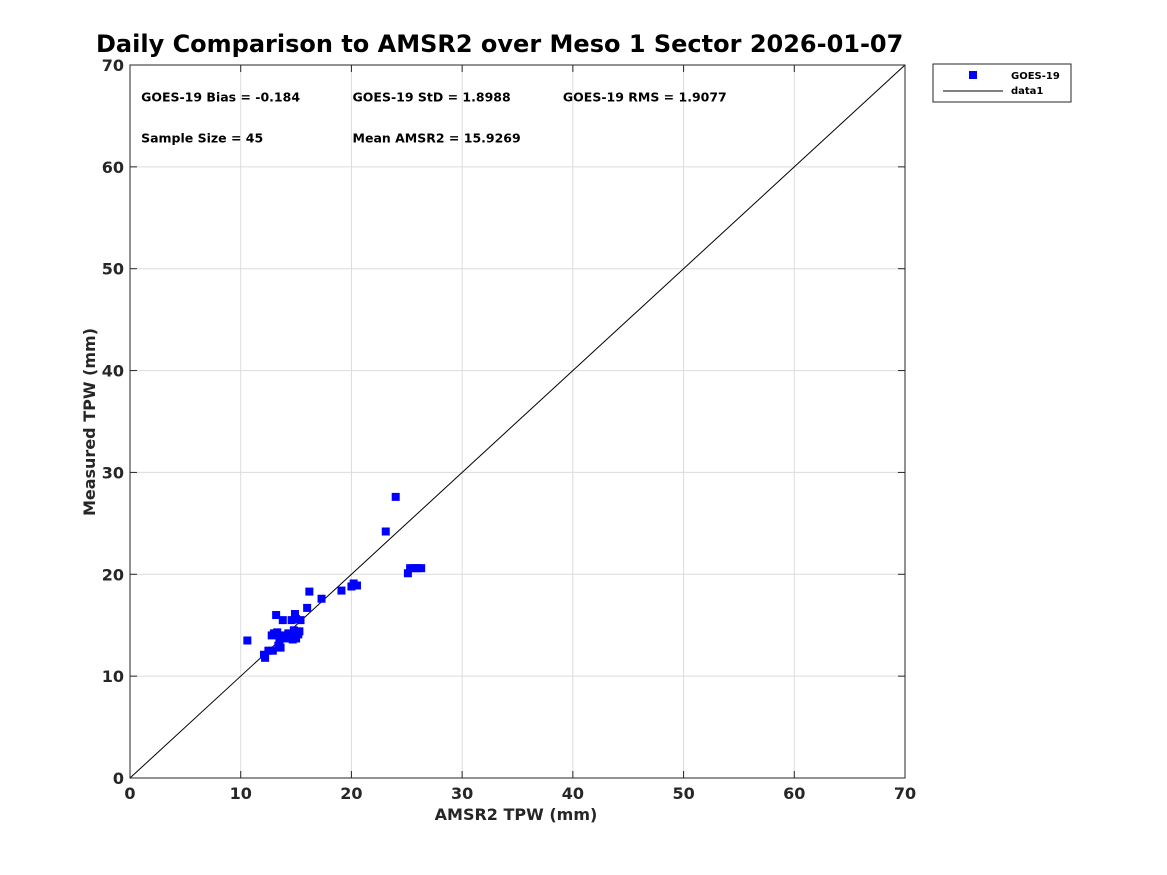 The image size is (1167, 875). Describe the element at coordinates (113, 65) in the screenshot. I see `y-tick-label: 70` at that location.